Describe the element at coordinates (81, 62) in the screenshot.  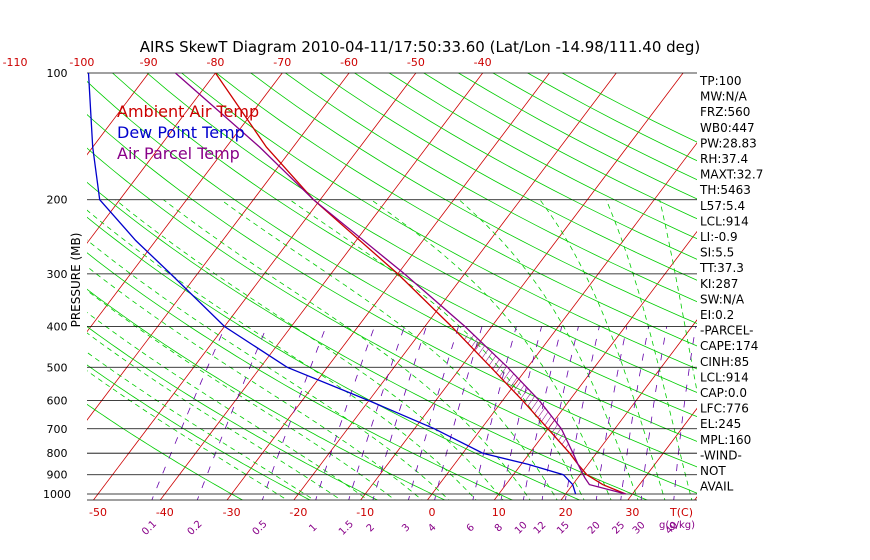
I see `top-temp-tick-label: -100` at that location.